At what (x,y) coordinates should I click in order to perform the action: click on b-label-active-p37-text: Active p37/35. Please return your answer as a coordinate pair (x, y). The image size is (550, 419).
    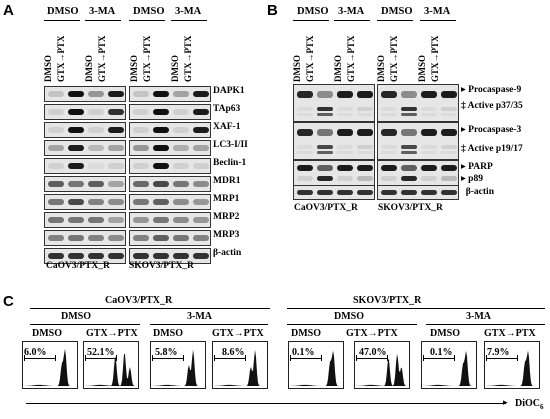
    Looking at the image, I should click on (495, 106).